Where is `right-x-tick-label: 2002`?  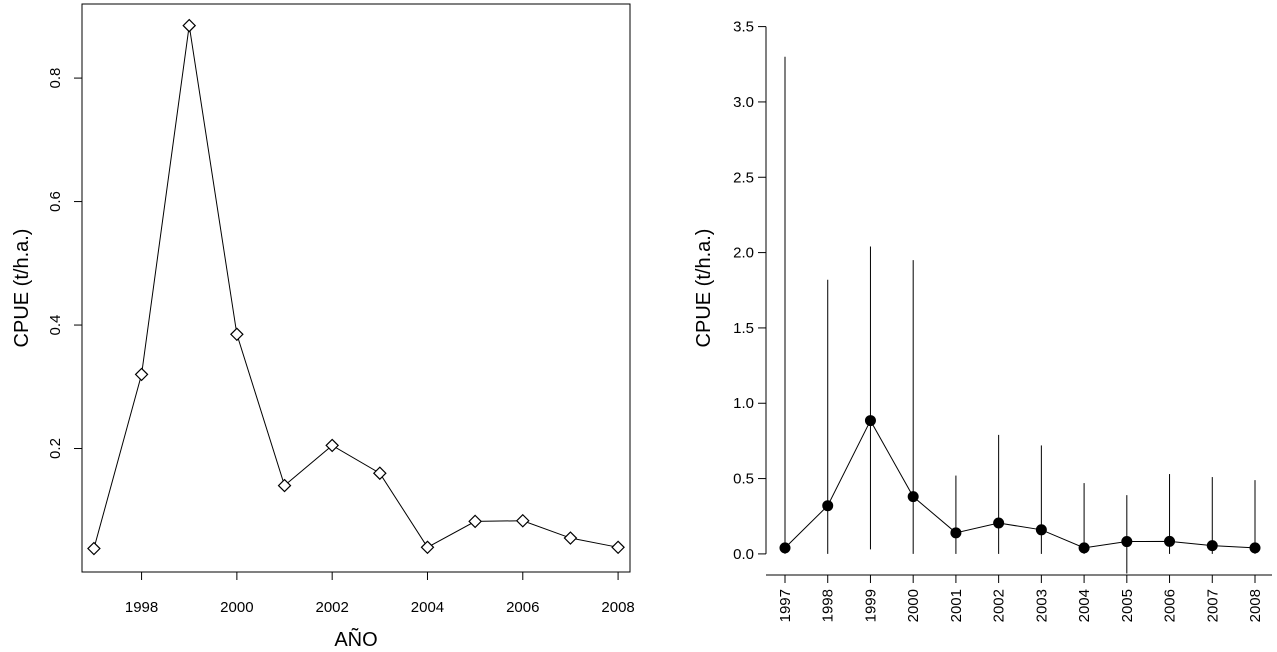 right-x-tick-label: 2002 is located at coordinates (999, 605).